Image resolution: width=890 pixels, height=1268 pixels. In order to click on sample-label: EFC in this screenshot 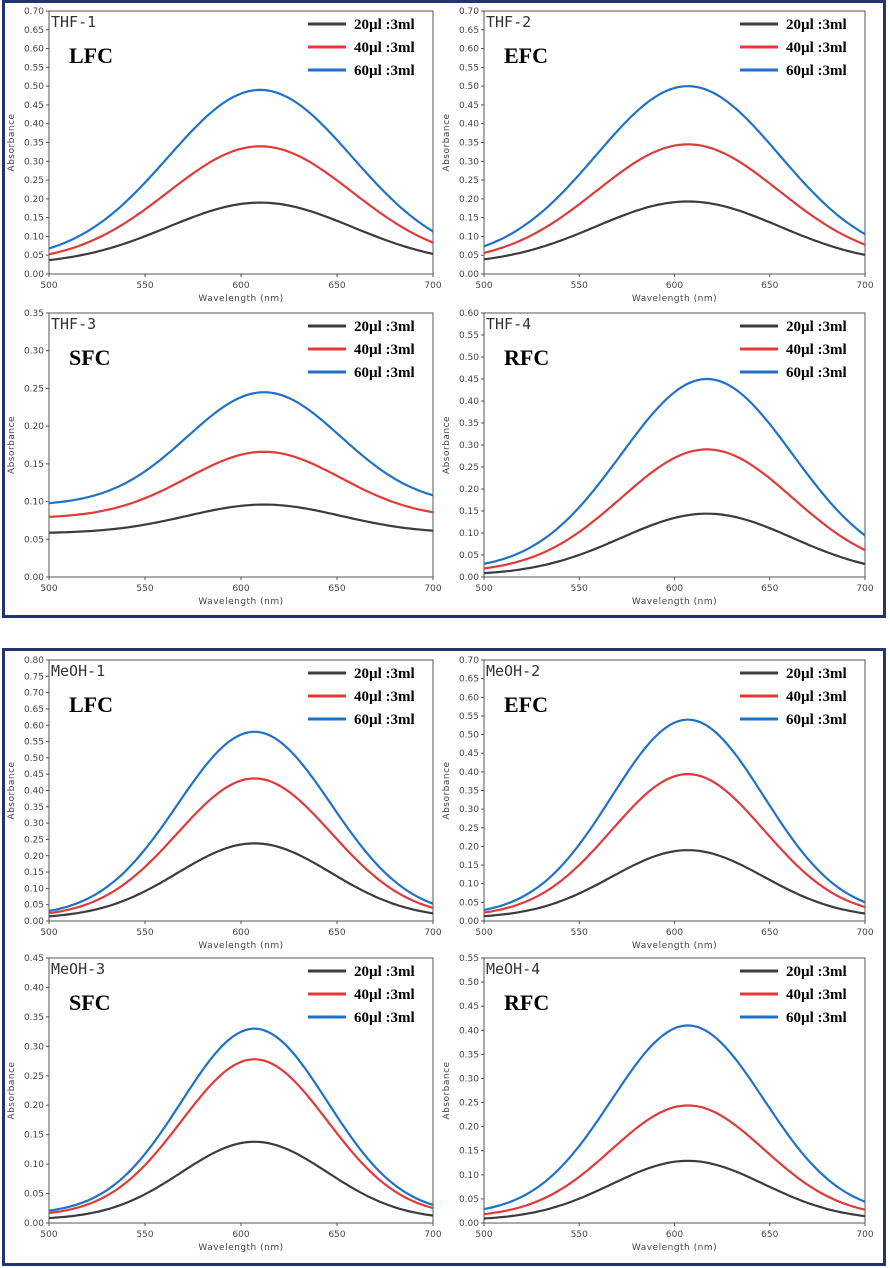, I will do `click(526, 704)`.